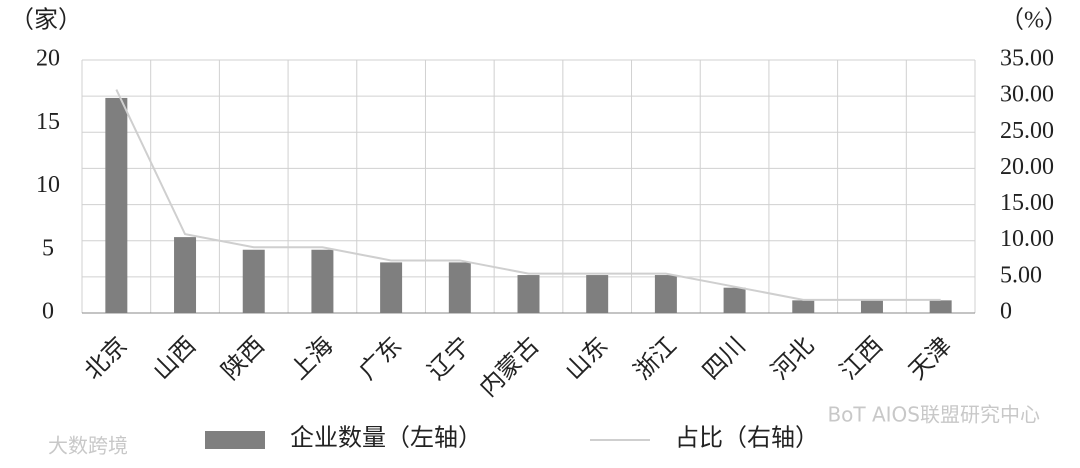 This screenshot has width=1080, height=468. What do you see at coordinates (48, 59) in the screenshot?
I see `y-tick-label: 20` at bounding box center [48, 59].